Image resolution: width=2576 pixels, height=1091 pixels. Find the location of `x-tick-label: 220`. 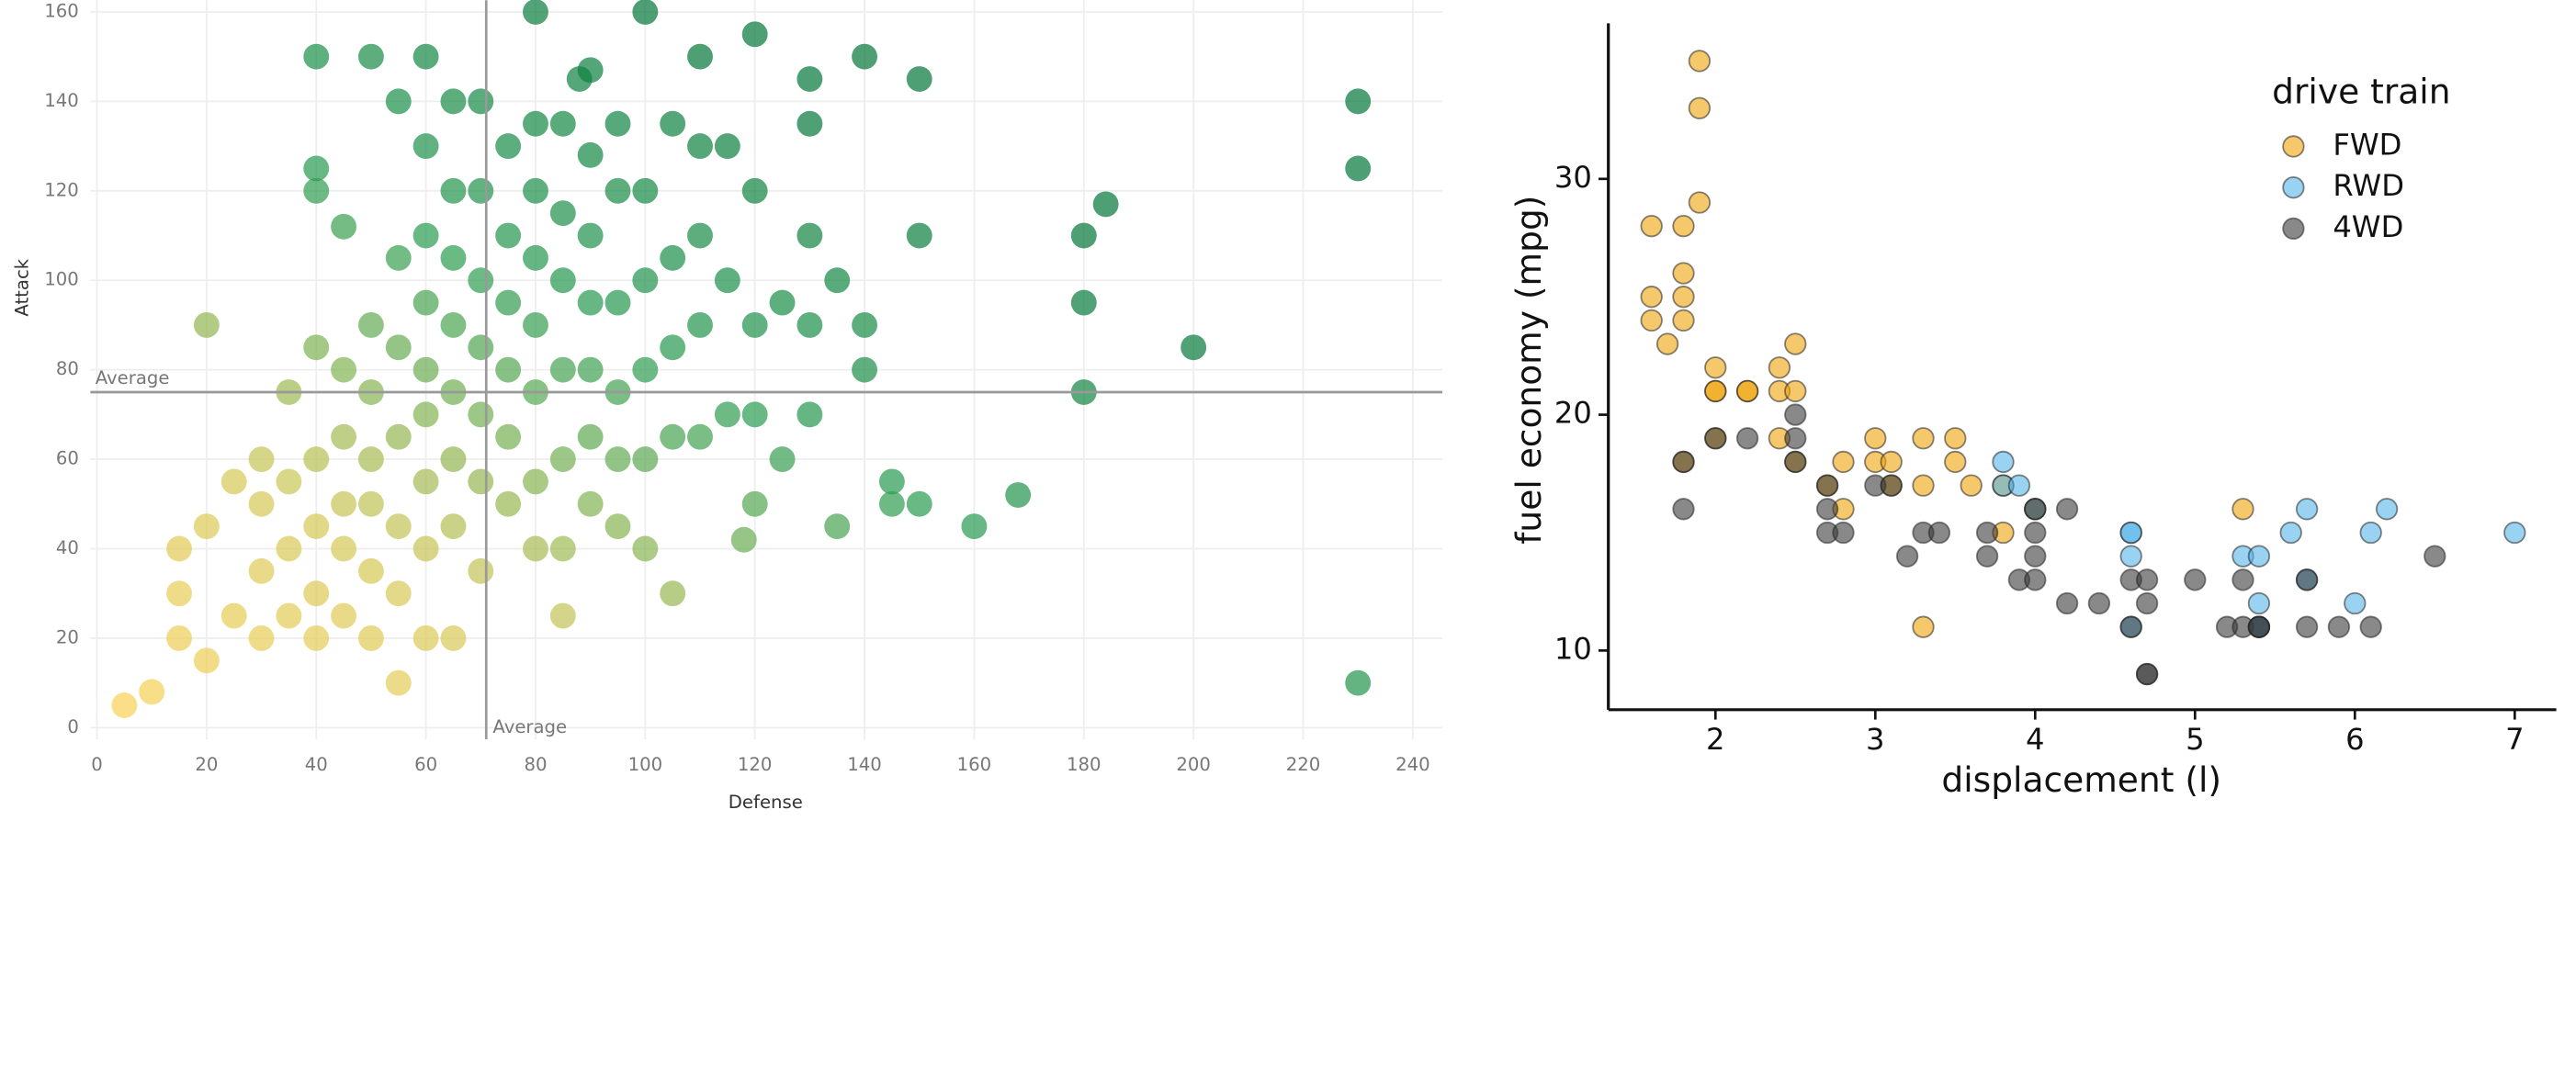

x-tick-label: 220 is located at coordinates (1303, 764).